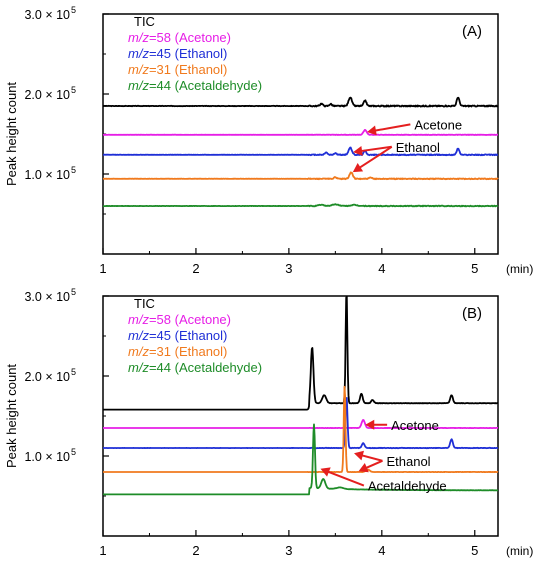 The height and width of the screenshot is (577, 550). I want to click on panel-label: (B), so click(472, 313).